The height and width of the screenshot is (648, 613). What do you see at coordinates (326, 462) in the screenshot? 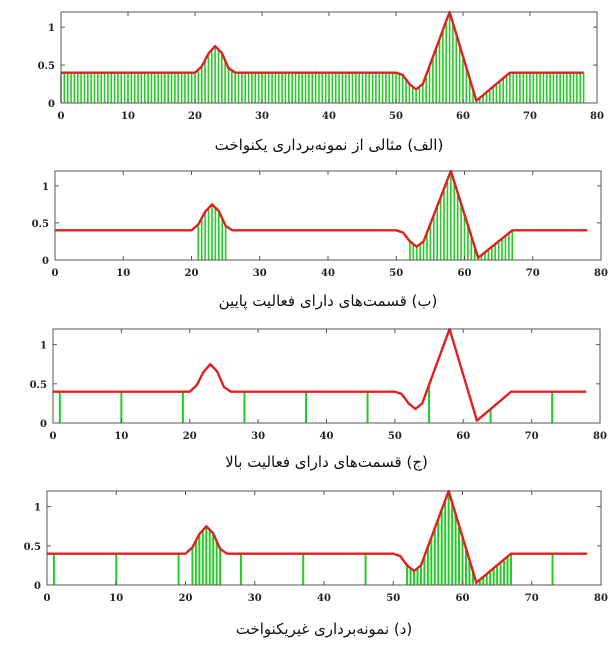
I see `panel-caption: (ج) قسمت‌های دارای فعالیت بالا` at bounding box center [326, 462].